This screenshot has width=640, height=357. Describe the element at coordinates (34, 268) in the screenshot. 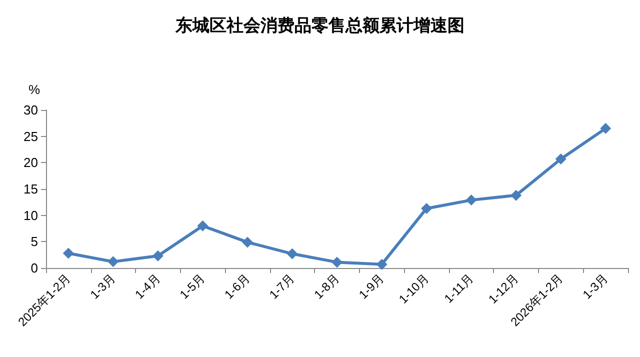

I see `y-tick-label: 0` at that location.